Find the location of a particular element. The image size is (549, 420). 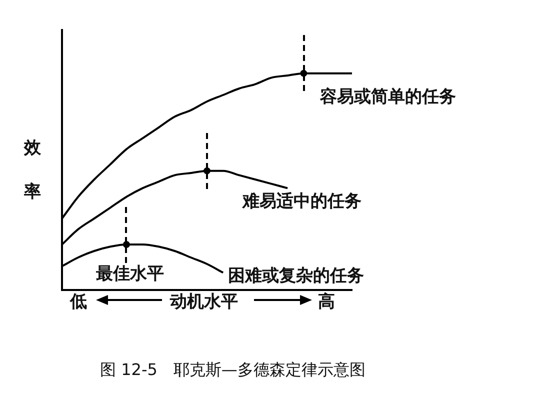

text: 图 12-5 耶克斯—多德森定律示意图 is located at coordinates (233, 370).